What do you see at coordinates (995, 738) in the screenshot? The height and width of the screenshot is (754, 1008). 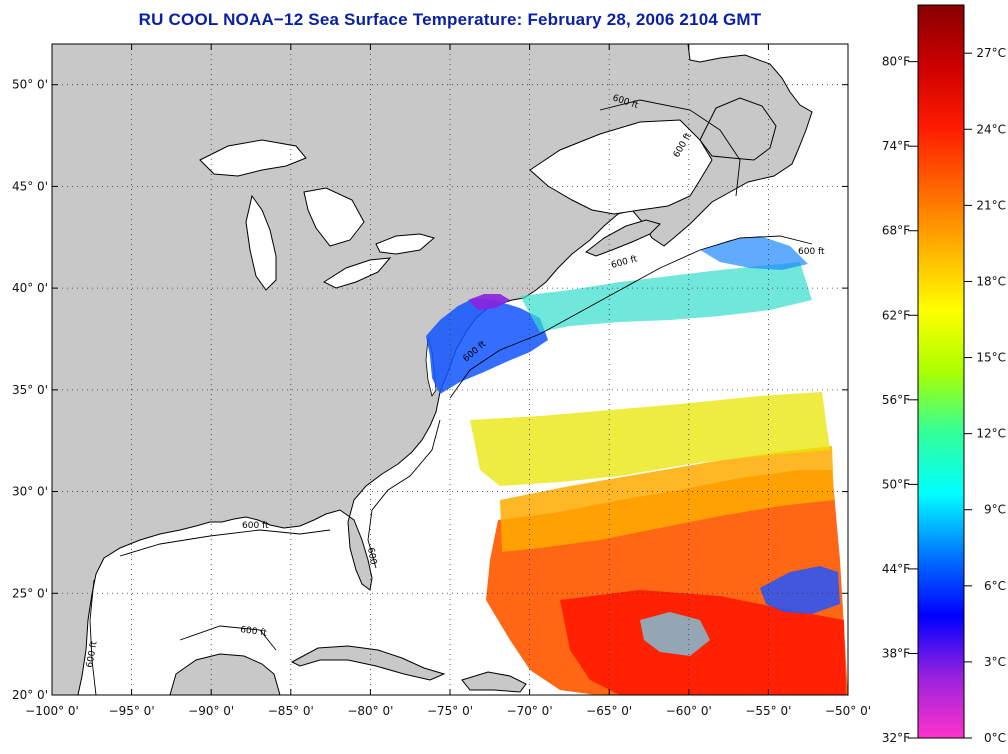 I see `celsius-label: 0°C` at bounding box center [995, 738].